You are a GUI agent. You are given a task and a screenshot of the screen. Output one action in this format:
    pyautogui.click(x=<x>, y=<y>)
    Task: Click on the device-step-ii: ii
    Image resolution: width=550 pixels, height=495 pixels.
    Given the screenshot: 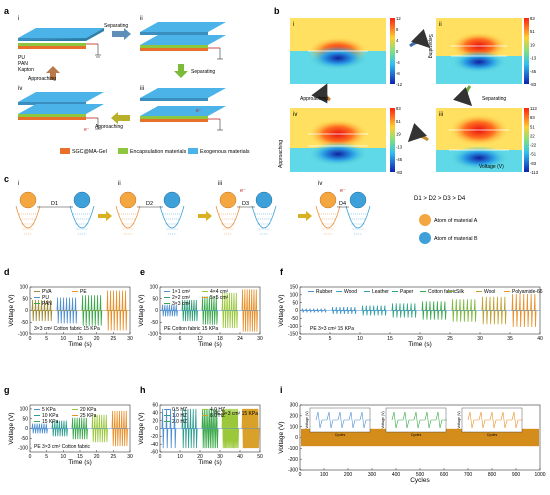 What is the action you would take?
    pyautogui.click(x=183, y=38)
    